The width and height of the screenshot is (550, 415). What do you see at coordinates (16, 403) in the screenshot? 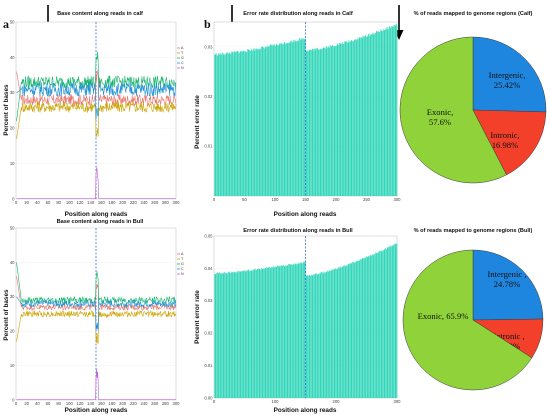
I see `x-tick-label: 0` at bounding box center [16, 403].